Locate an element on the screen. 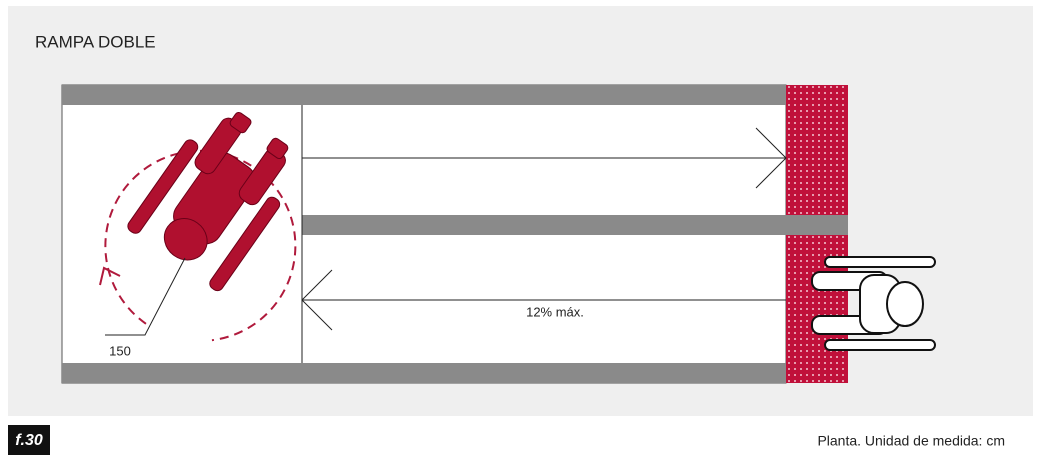  tactile-strip is located at coordinates (817, 150).